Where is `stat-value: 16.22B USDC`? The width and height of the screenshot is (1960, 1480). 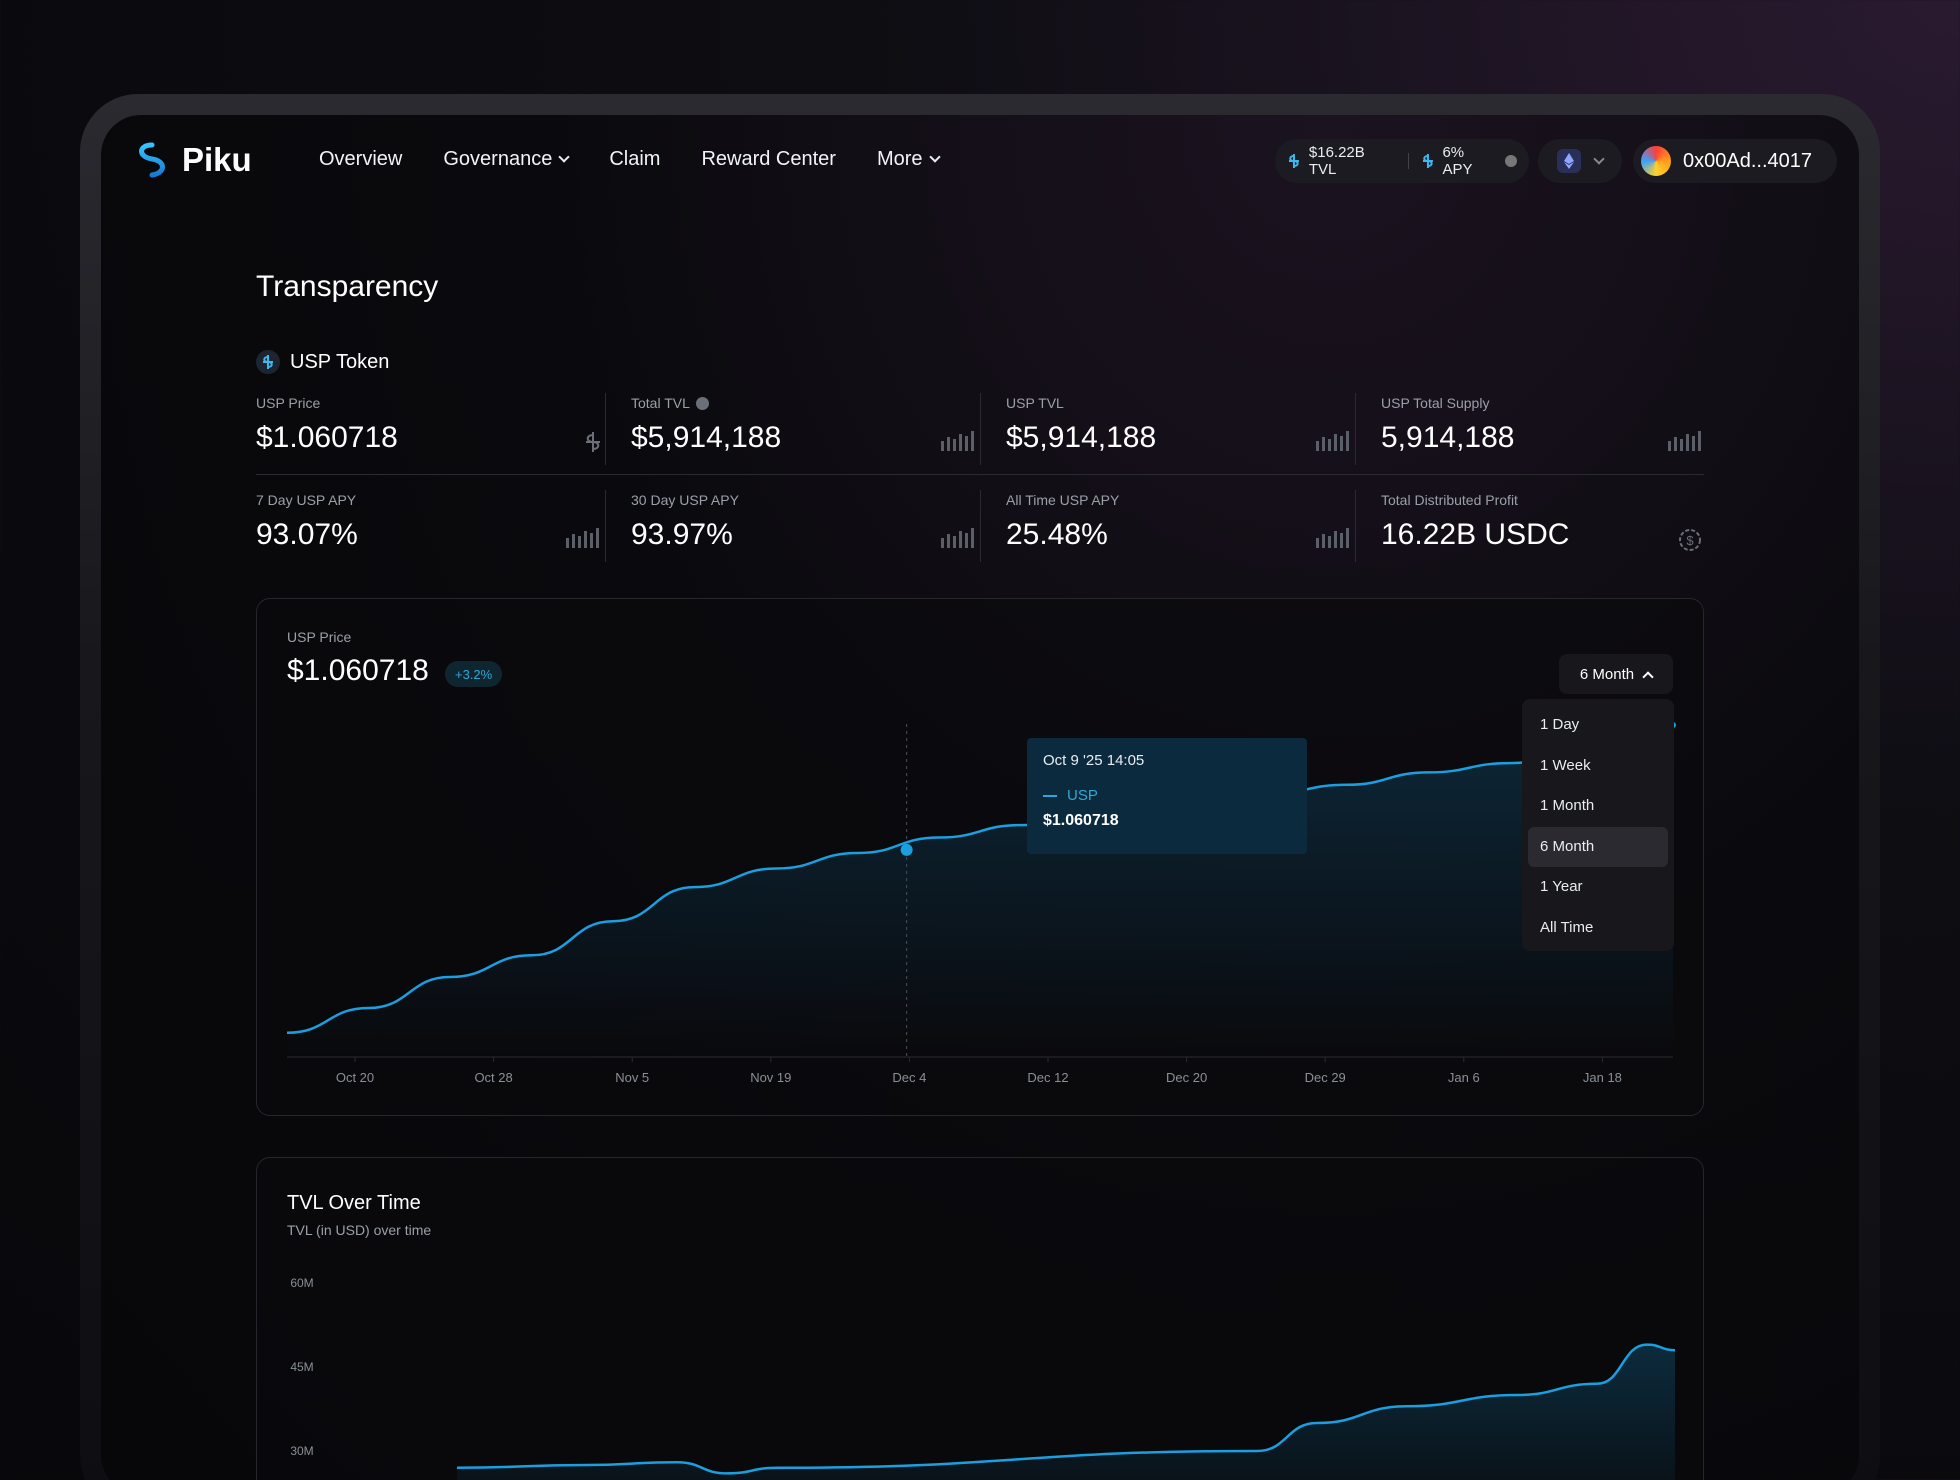 stat-value: 16.22B USDC is located at coordinates (1475, 534).